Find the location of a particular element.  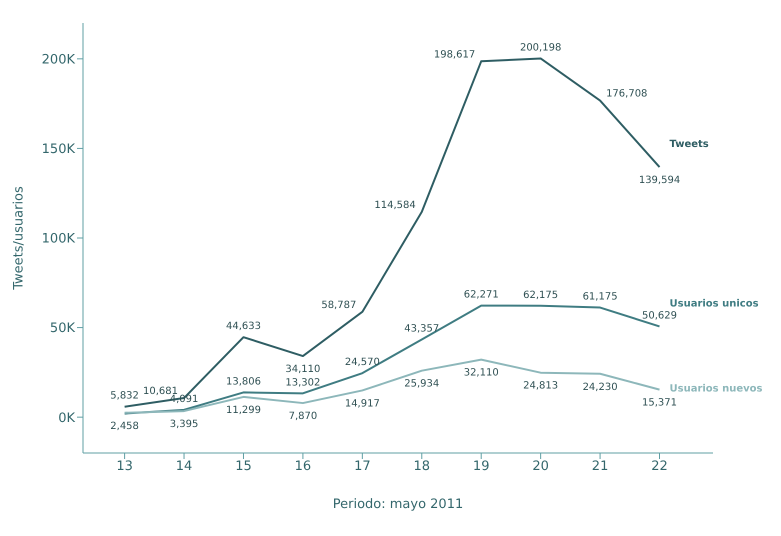

data-label: 25,934 is located at coordinates (422, 384).